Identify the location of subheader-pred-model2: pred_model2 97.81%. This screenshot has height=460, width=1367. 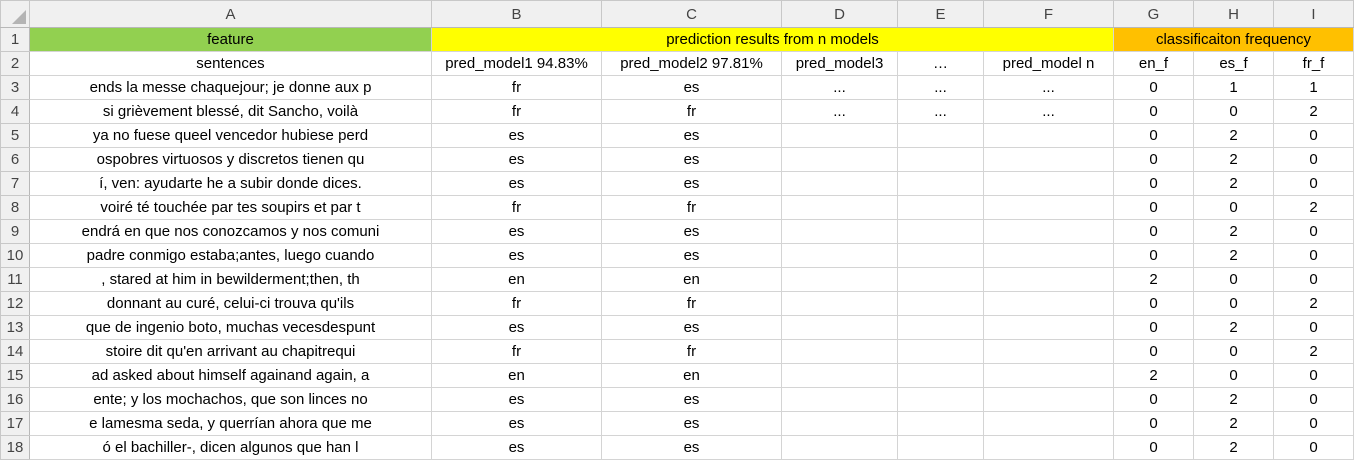
(691, 63).